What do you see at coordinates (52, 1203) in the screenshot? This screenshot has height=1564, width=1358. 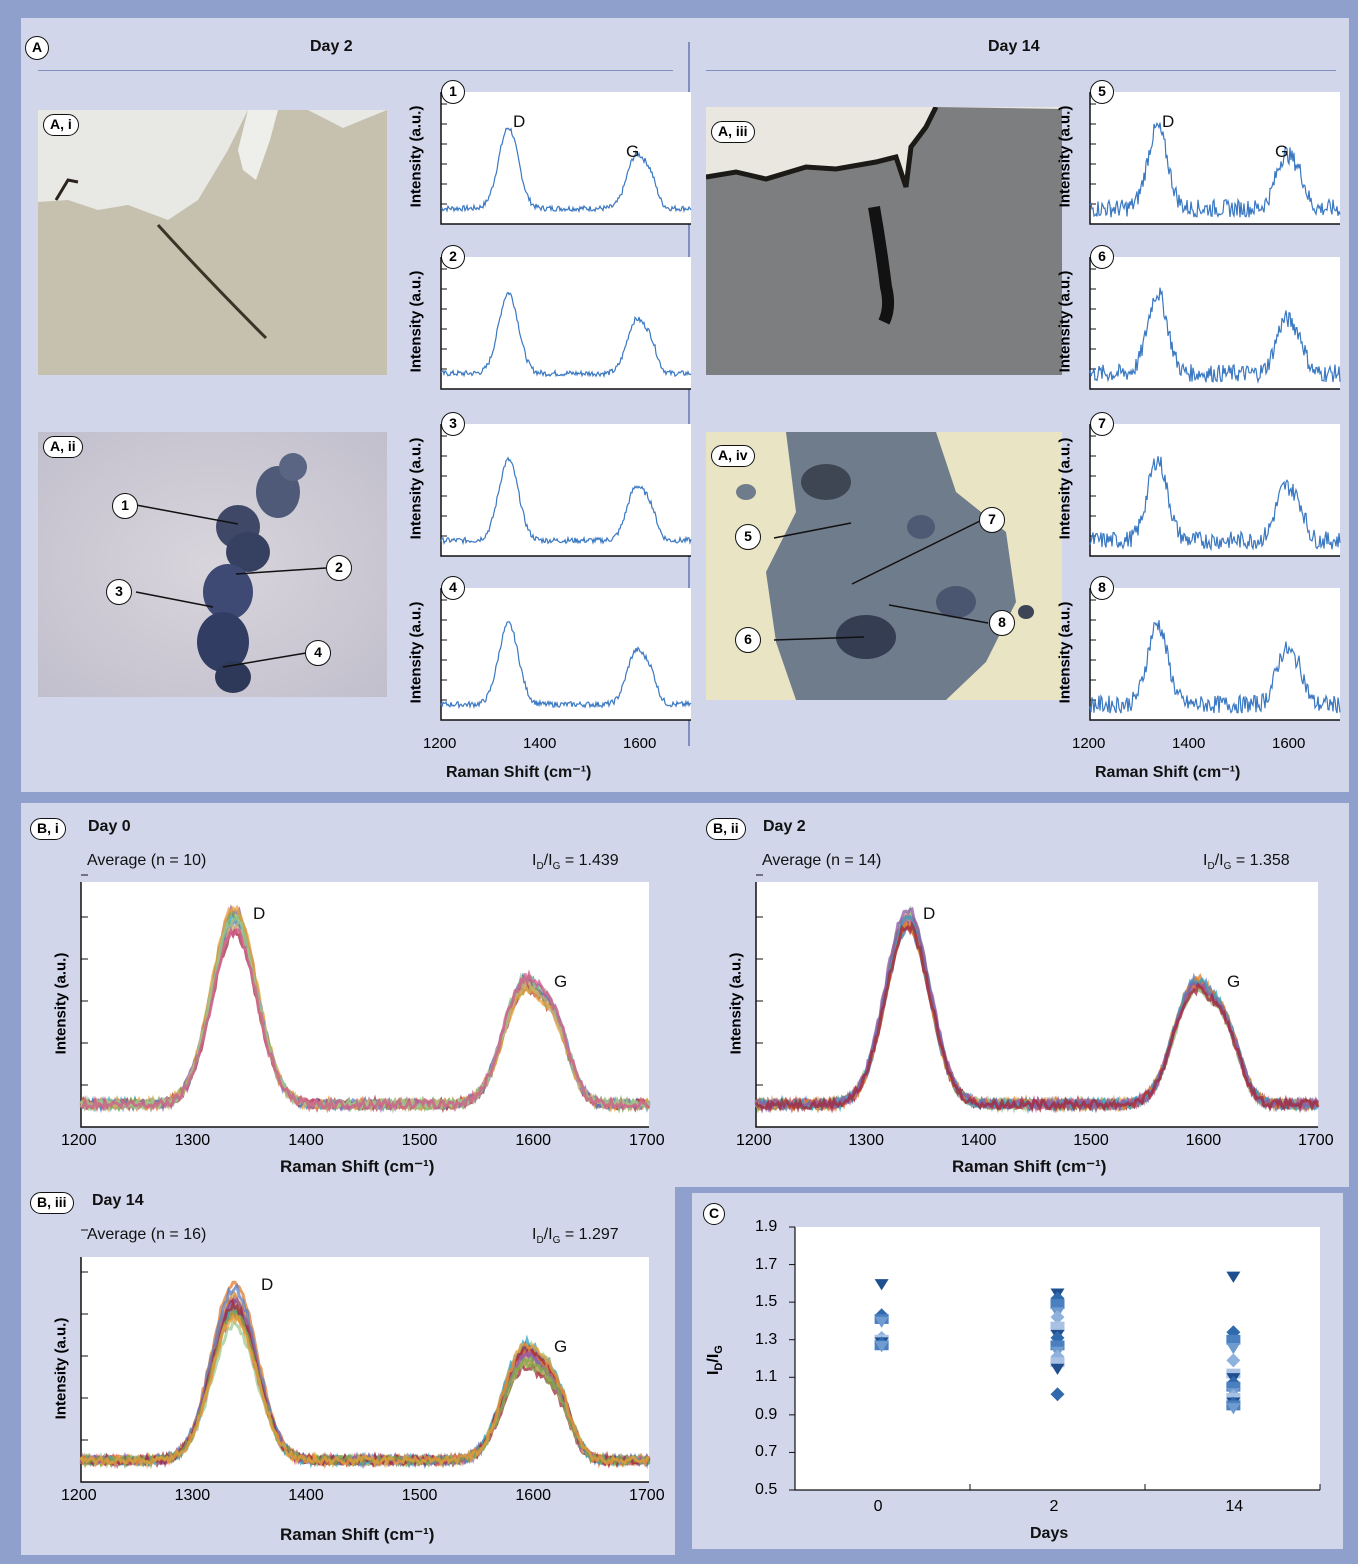 I see `panel-b-iii-label: B, iii` at bounding box center [52, 1203].